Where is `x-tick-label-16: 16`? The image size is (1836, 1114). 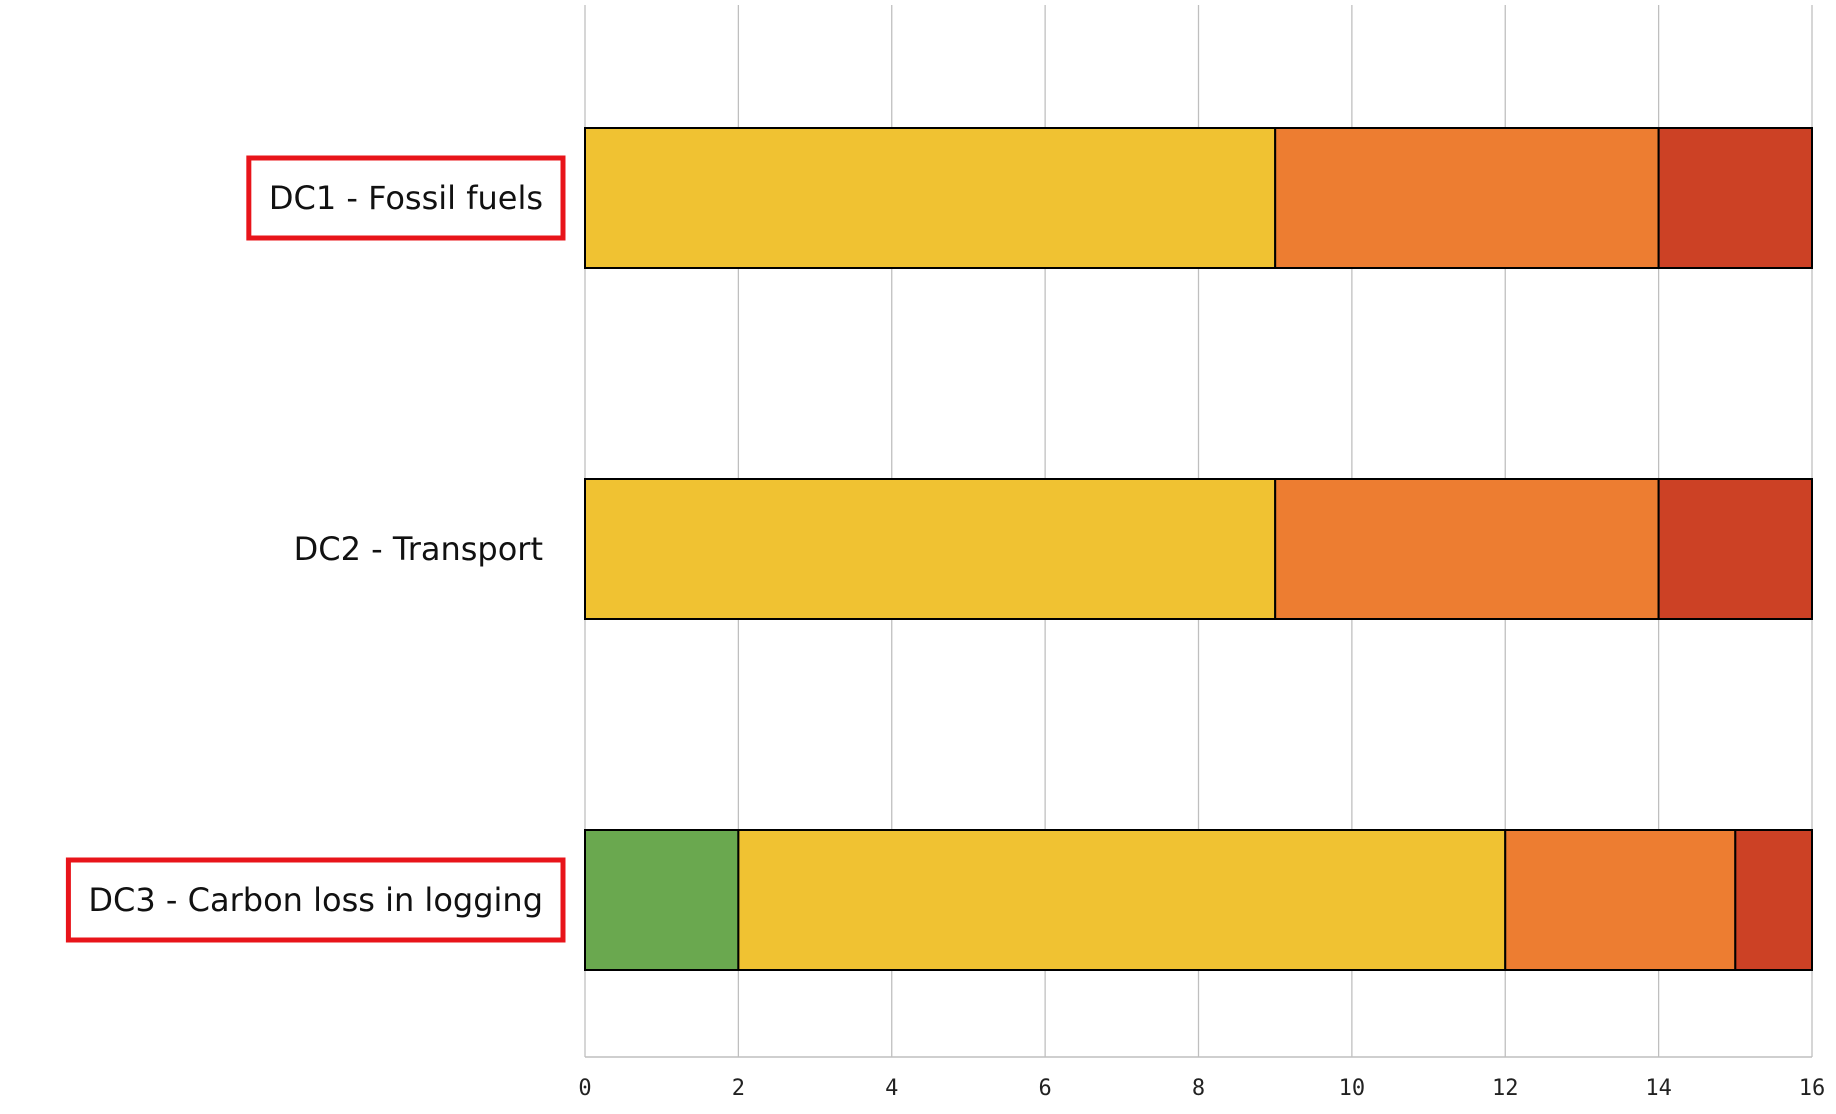
x-tick-label-16: 16 is located at coordinates (1812, 1088).